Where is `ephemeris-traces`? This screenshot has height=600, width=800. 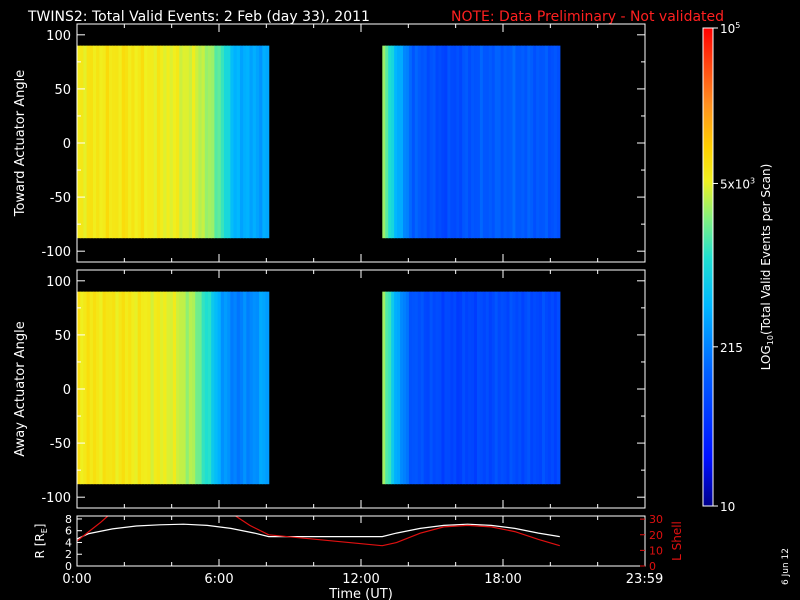
ephemeris-traces is located at coordinates (318, 531).